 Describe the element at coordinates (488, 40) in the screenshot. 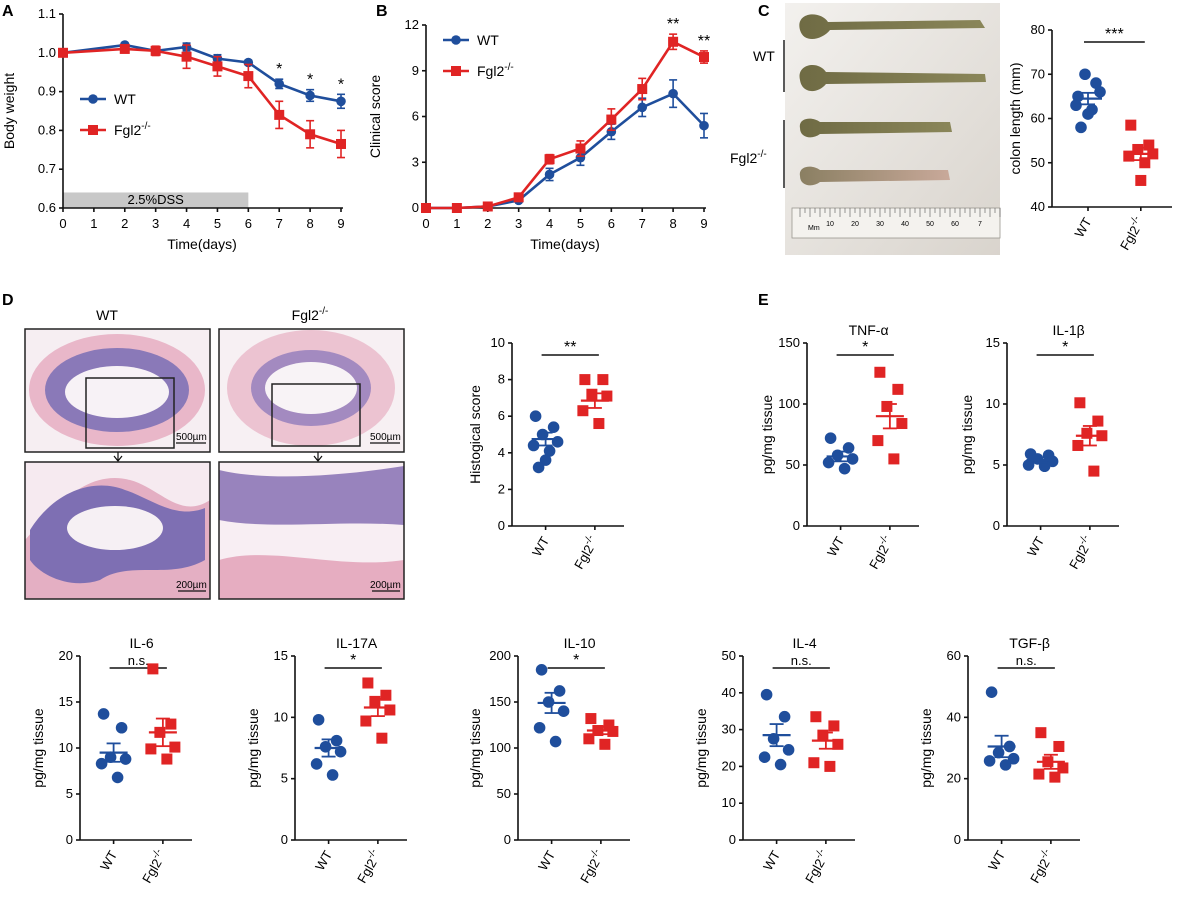

I see `legend-label-wt: WT` at that location.